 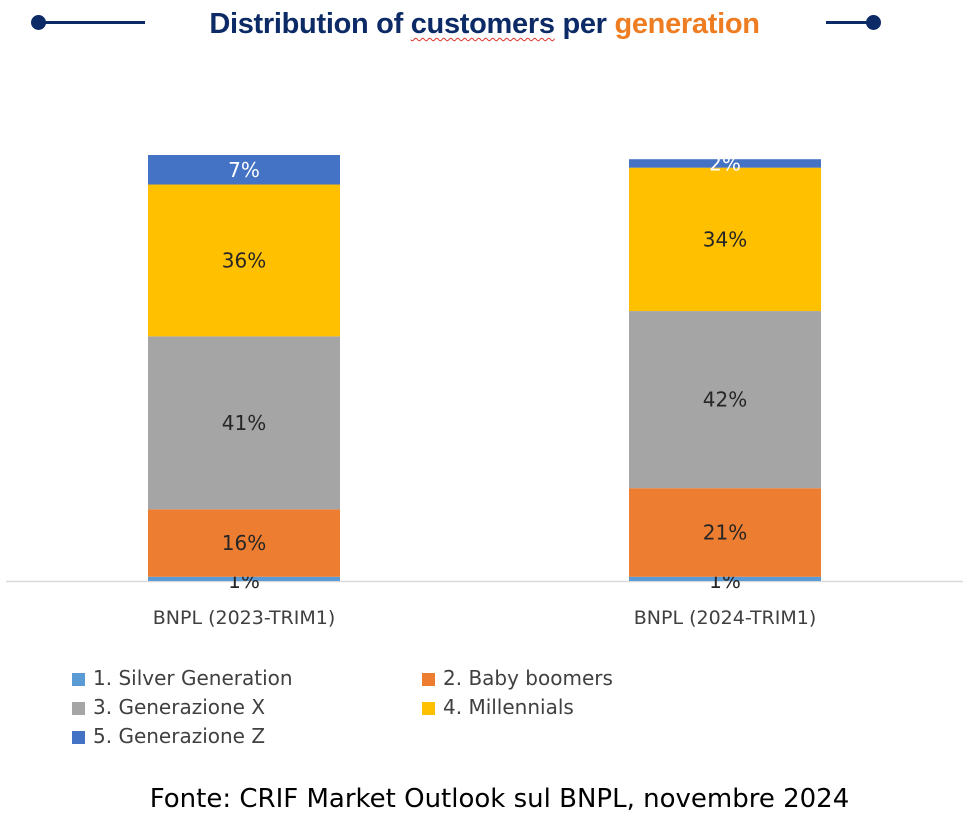 I want to click on chart-title: Distribution of customers per generation, so click(x=484, y=24).